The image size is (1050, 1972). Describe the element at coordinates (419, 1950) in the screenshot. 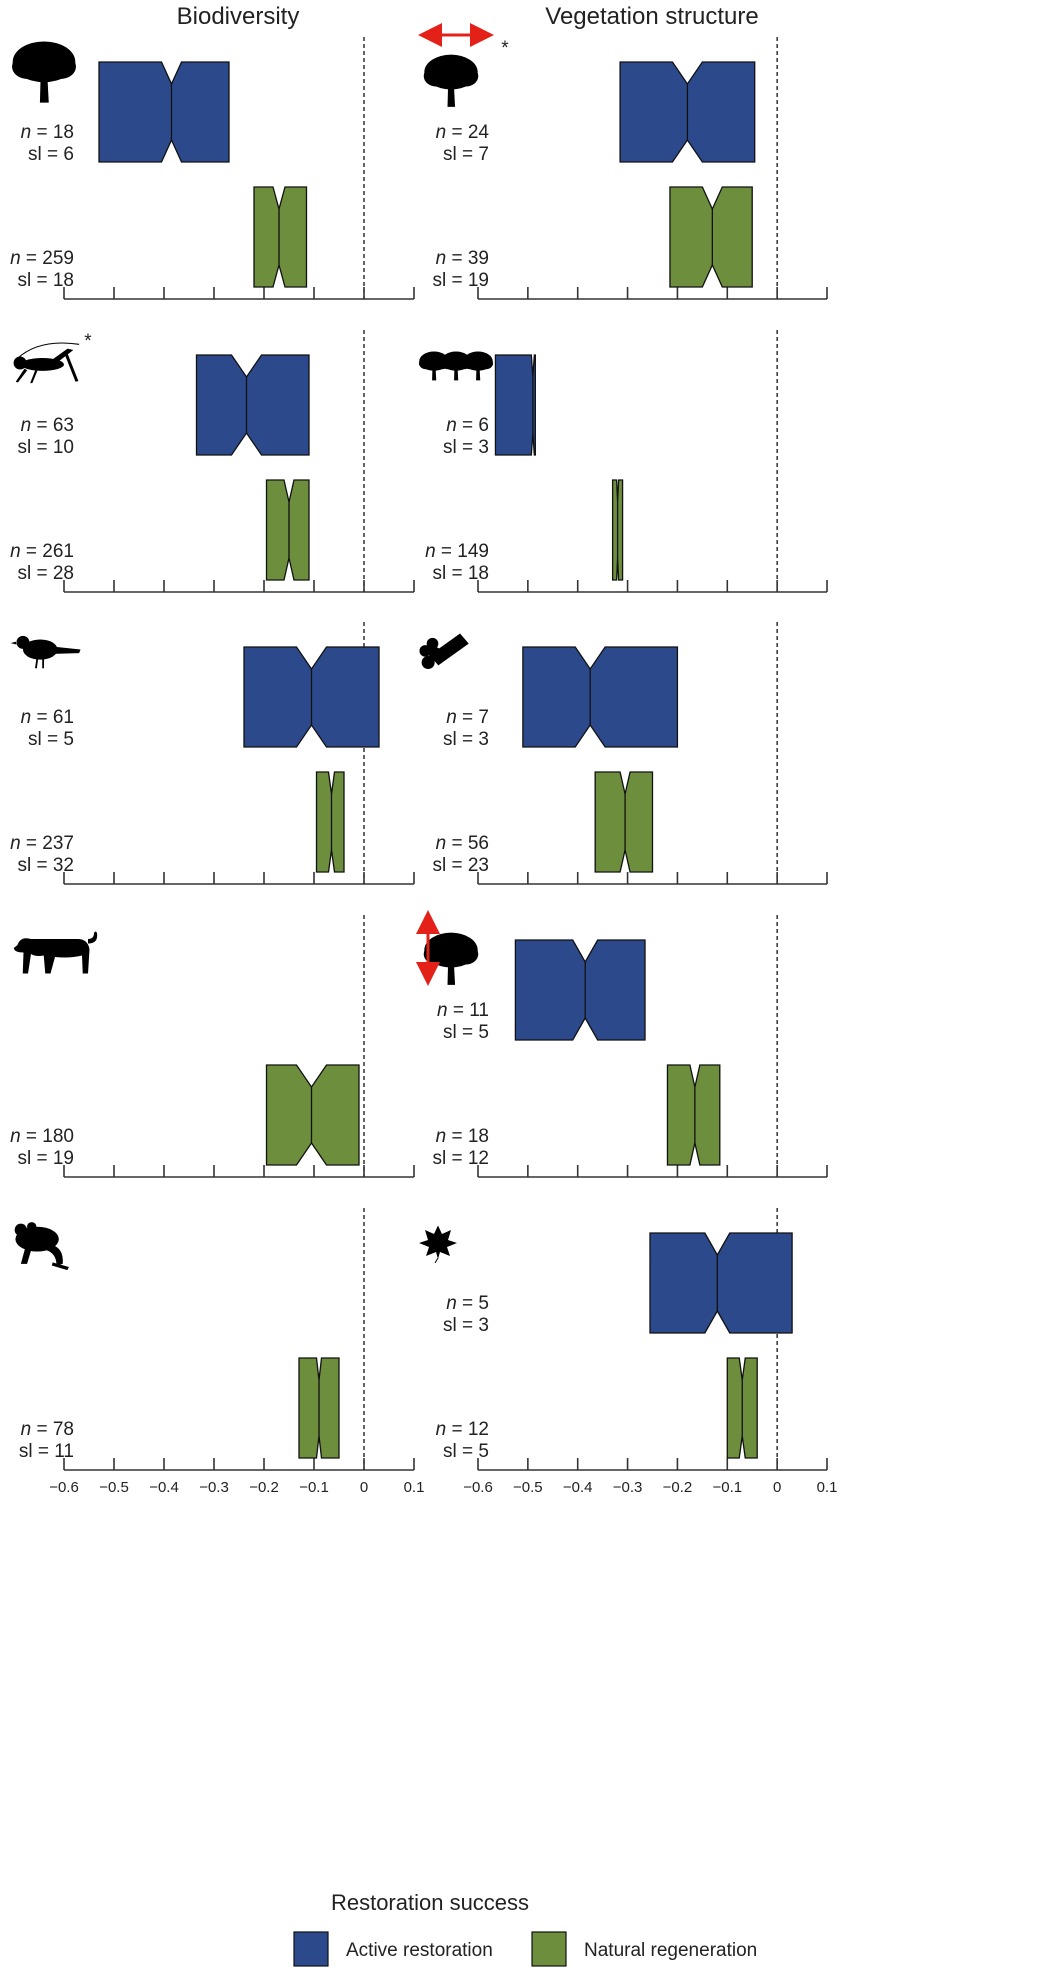

I see `legend-label-active: Active restoration` at that location.